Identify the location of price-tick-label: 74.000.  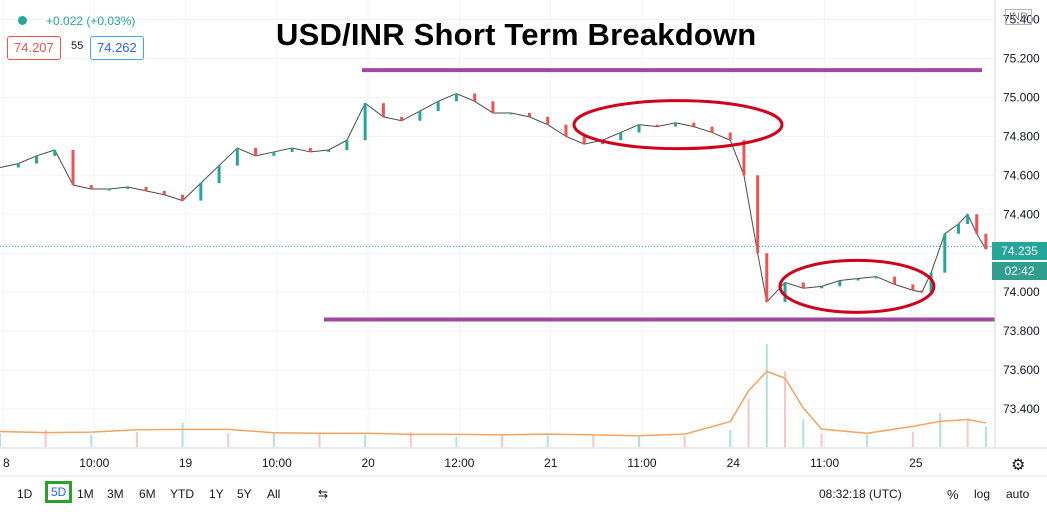
(1021, 292).